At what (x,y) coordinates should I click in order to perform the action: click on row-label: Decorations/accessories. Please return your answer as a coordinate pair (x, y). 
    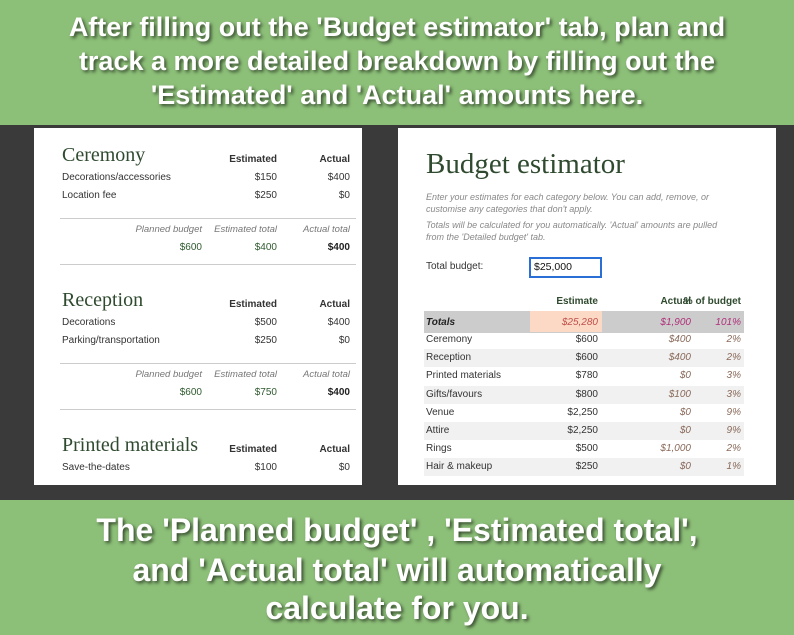
    Looking at the image, I should click on (116, 177).